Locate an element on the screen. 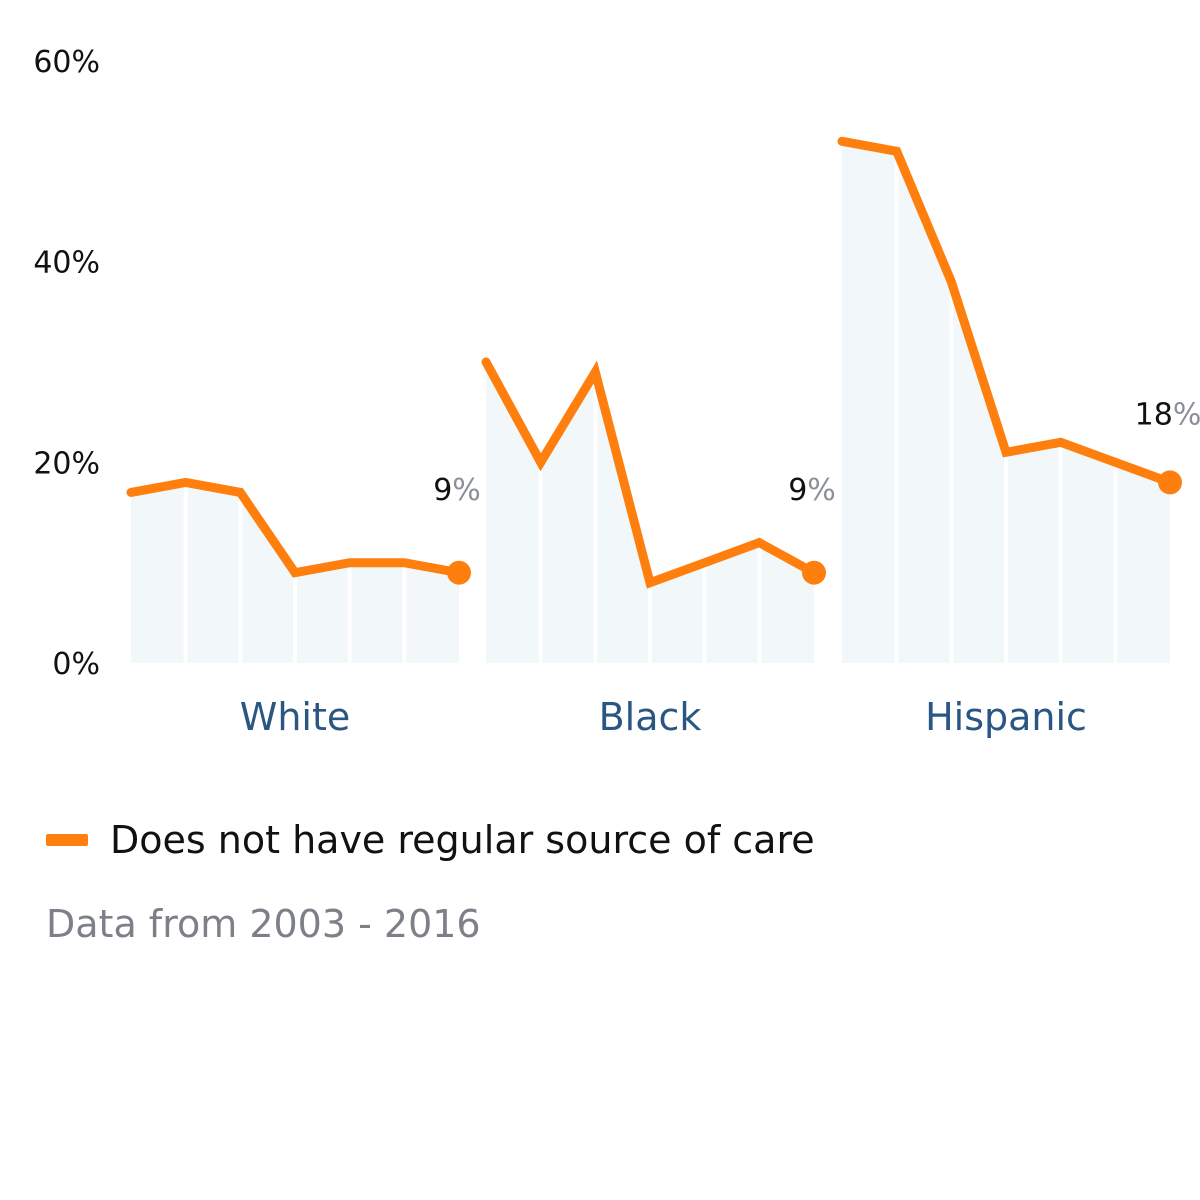 The image size is (1200, 1200). y-tick-label: 40% is located at coordinates (66, 263).